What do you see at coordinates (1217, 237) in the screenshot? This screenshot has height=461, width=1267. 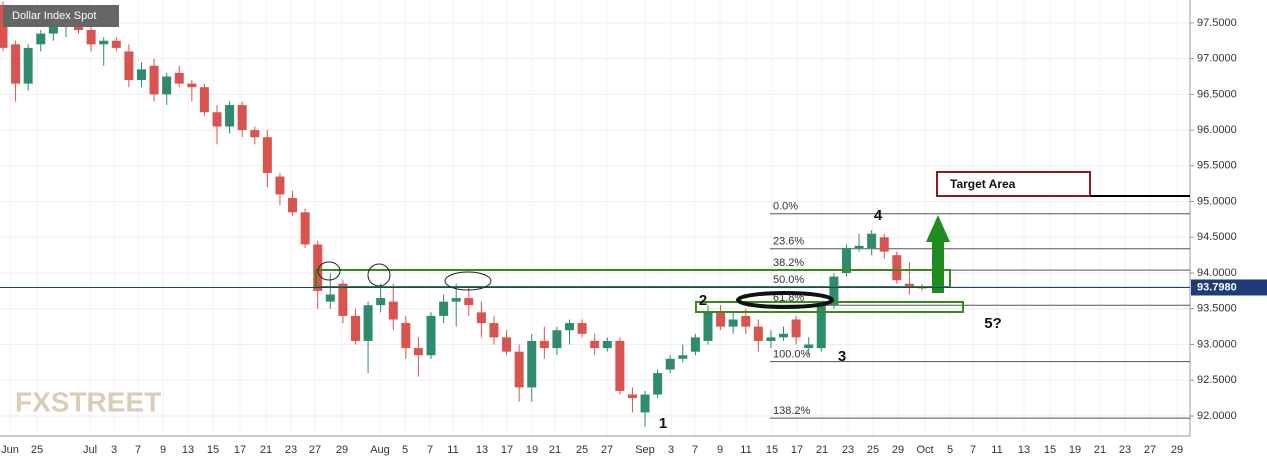 I see `y-tick-label: 94.5000` at bounding box center [1217, 237].